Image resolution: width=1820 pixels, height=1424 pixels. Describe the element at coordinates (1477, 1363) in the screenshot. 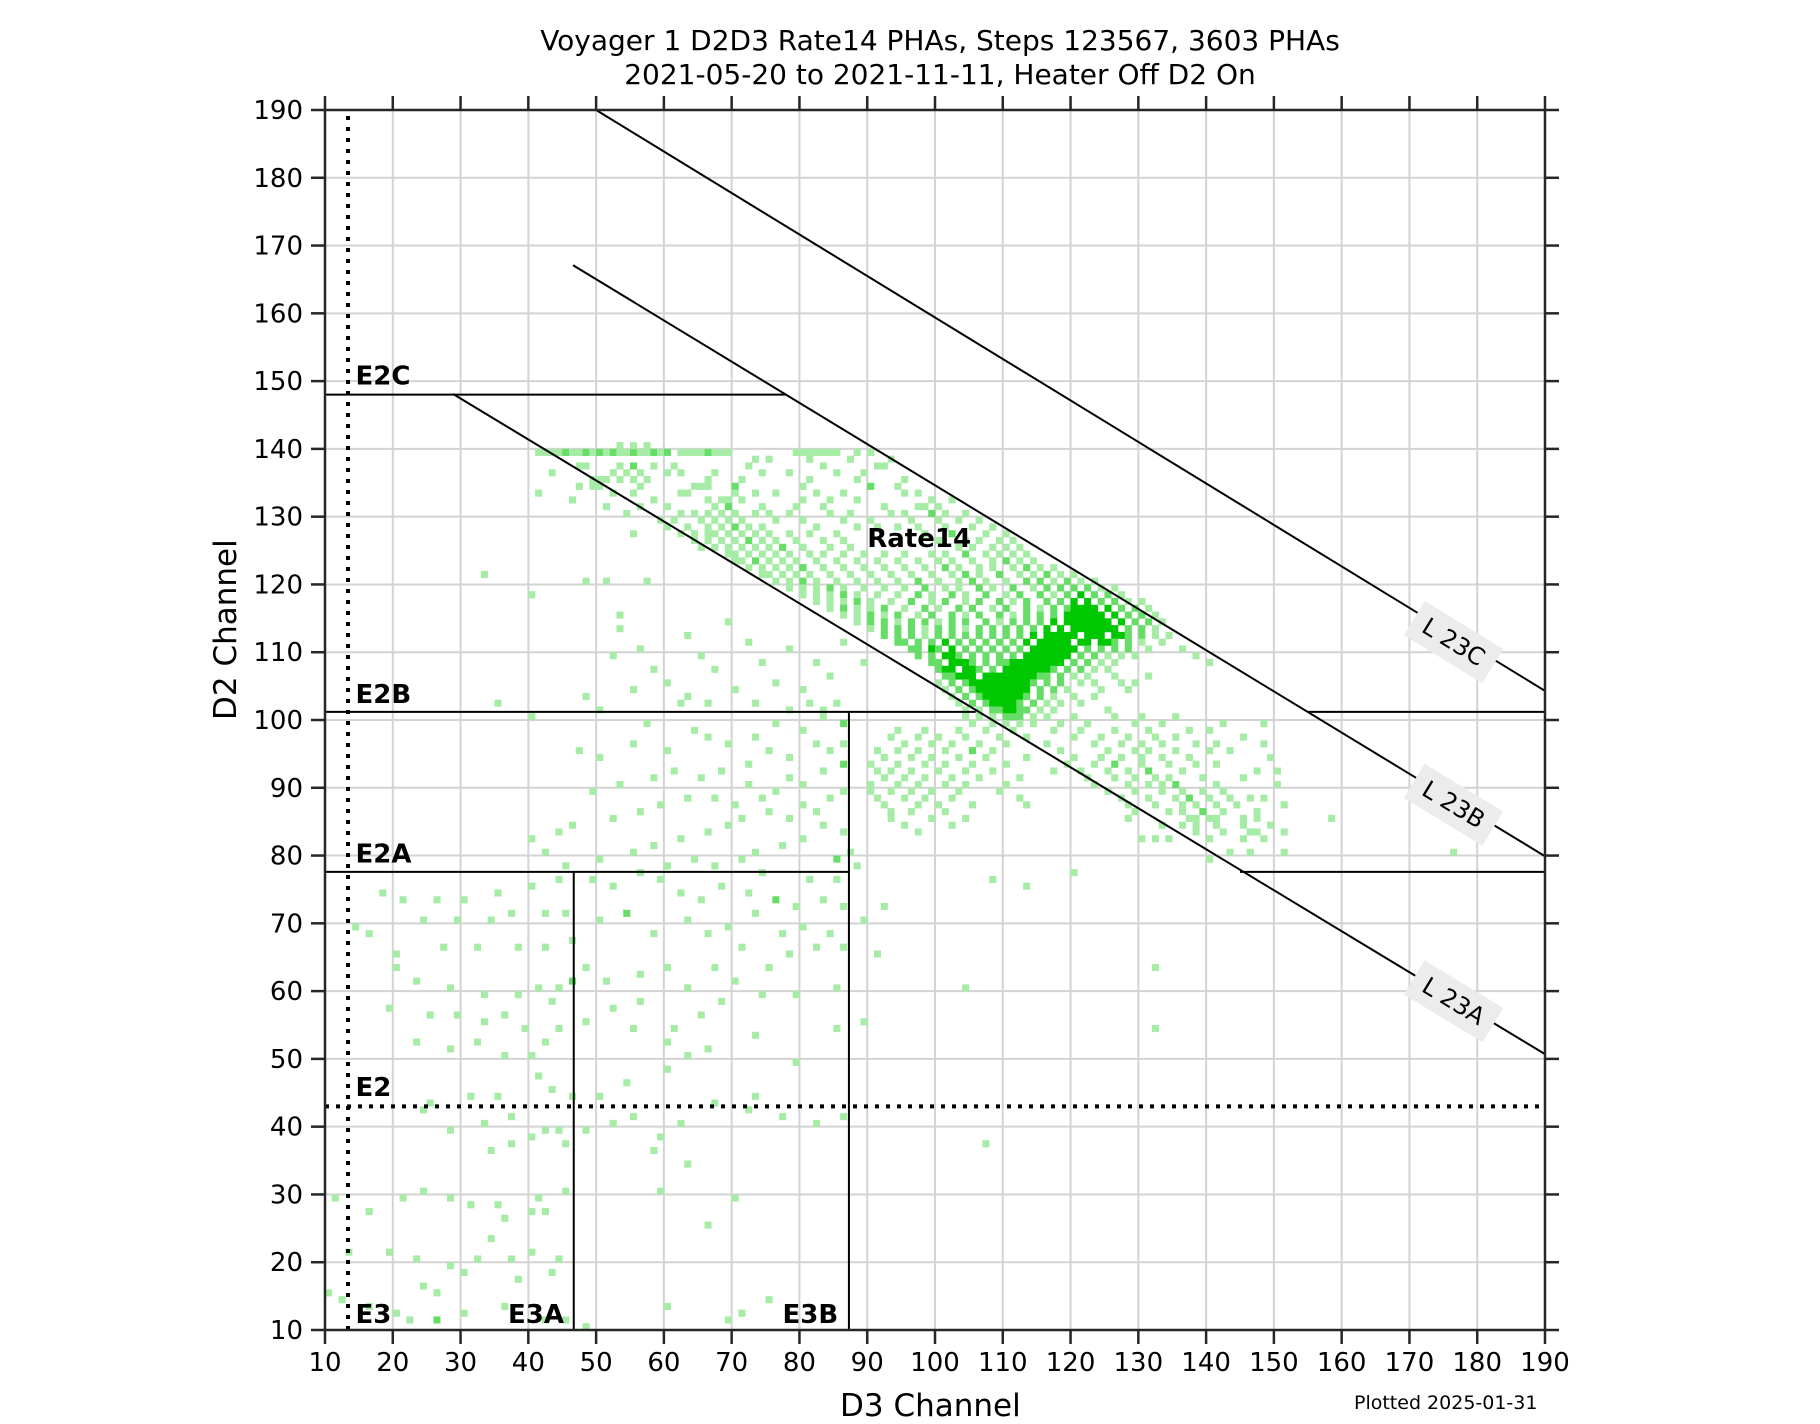

I see `x-tick-label: 180` at that location.